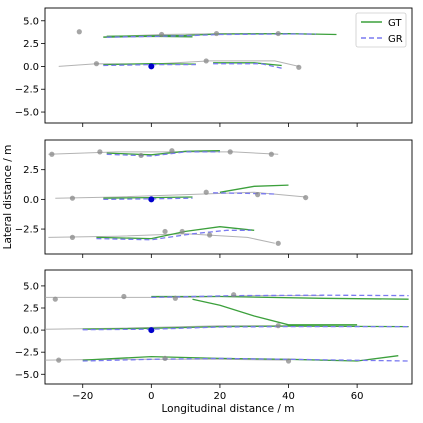  Describe the element at coordinates (178, 197) in the screenshot. I see `panel-2-series` at that location.